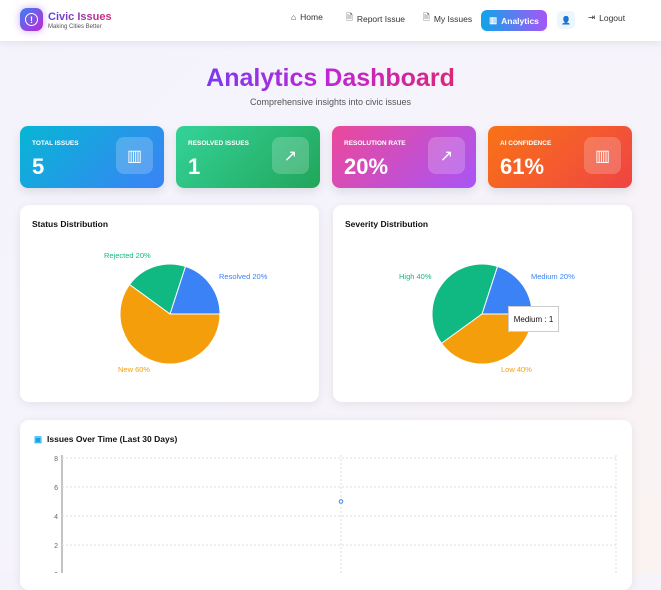 Image resolution: width=661 pixels, height=590 pixels. I want to click on panel-title: Status Distribution, so click(70, 224).